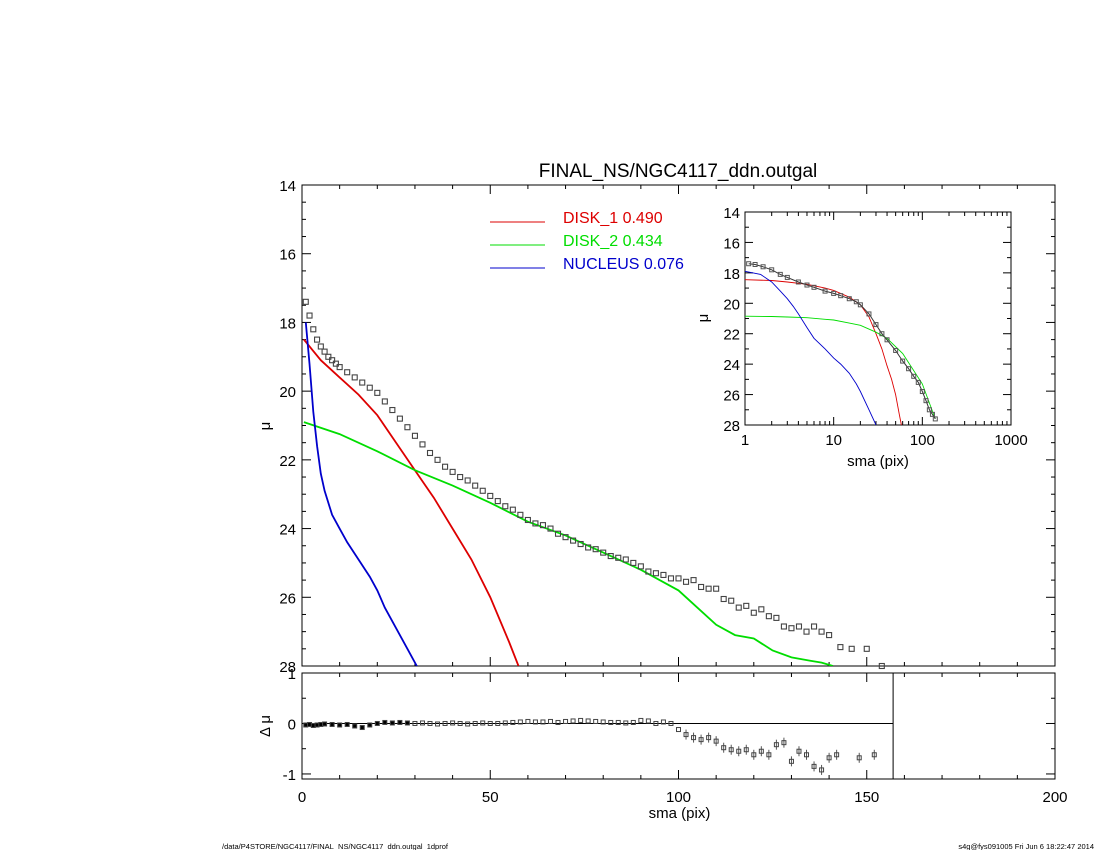 Image resolution: width=1100 pixels, height=855 pixels. What do you see at coordinates (490, 797) in the screenshot?
I see `residual-x-tick-label: 50` at bounding box center [490, 797].